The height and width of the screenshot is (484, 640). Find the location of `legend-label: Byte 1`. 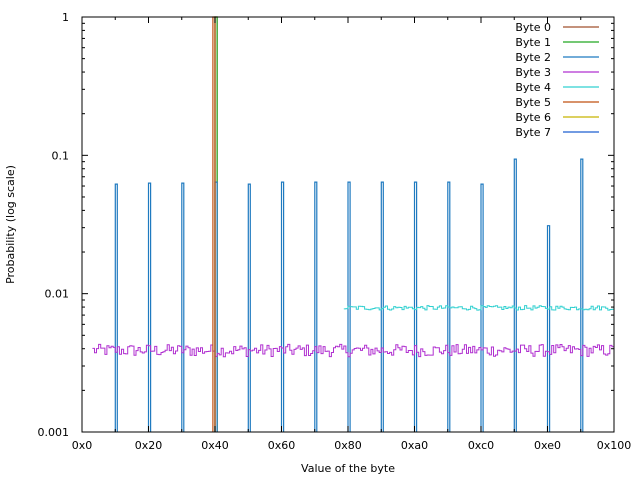

legend-label: Byte 1 is located at coordinates (533, 42).